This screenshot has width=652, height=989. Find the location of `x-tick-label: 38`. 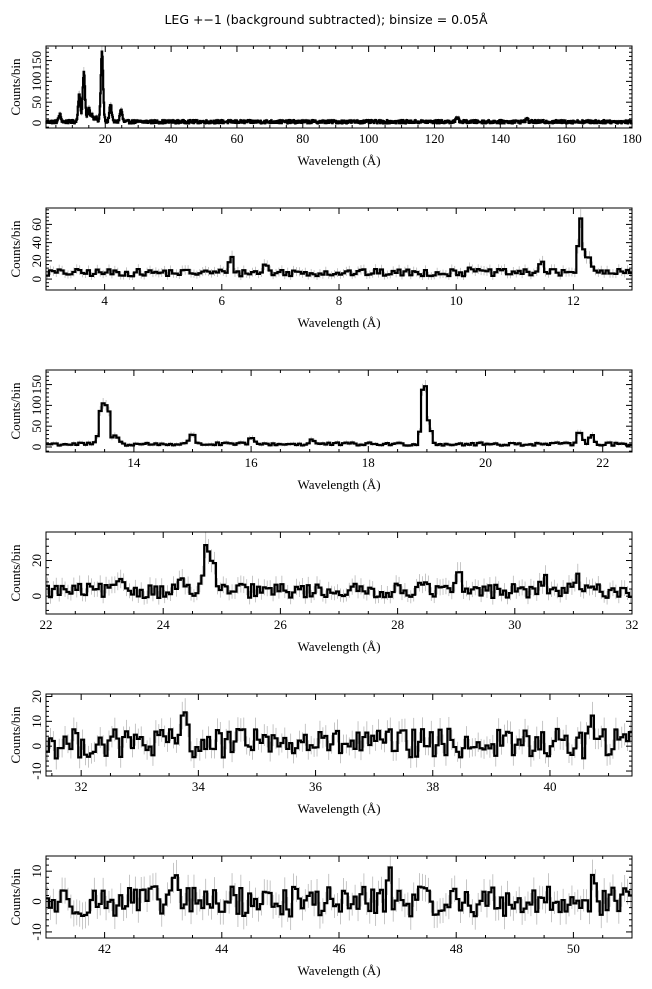

x-tick-label: 38 is located at coordinates (432, 786).